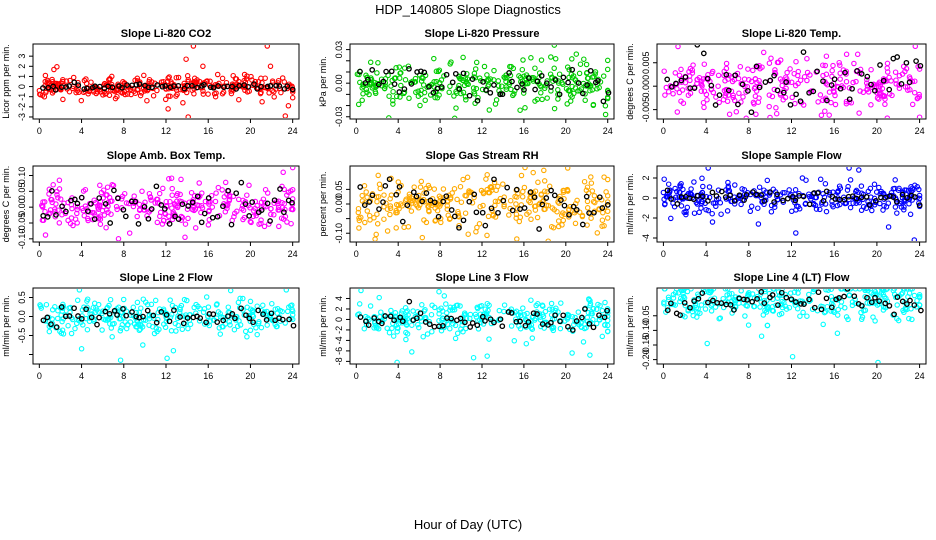 The width and height of the screenshot is (936, 540). Describe the element at coordinates (482, 34) in the screenshot. I see `panel-title: Slope Li-820 Pressure` at that location.